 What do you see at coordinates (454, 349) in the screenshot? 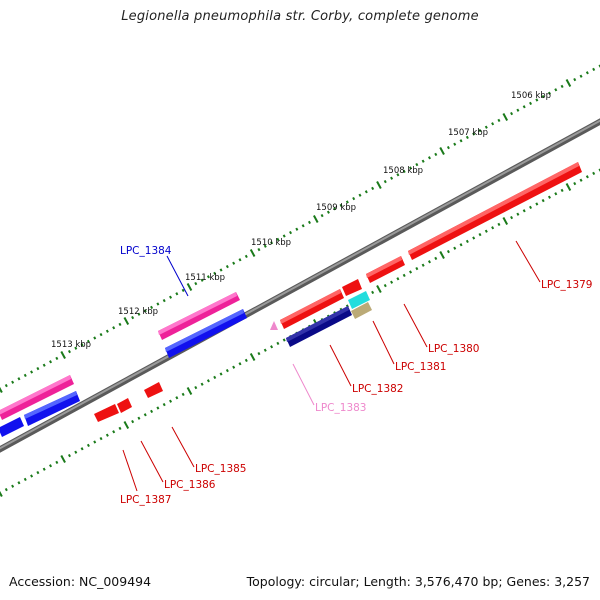
I see `gene-label: LPC_1380` at bounding box center [454, 349].